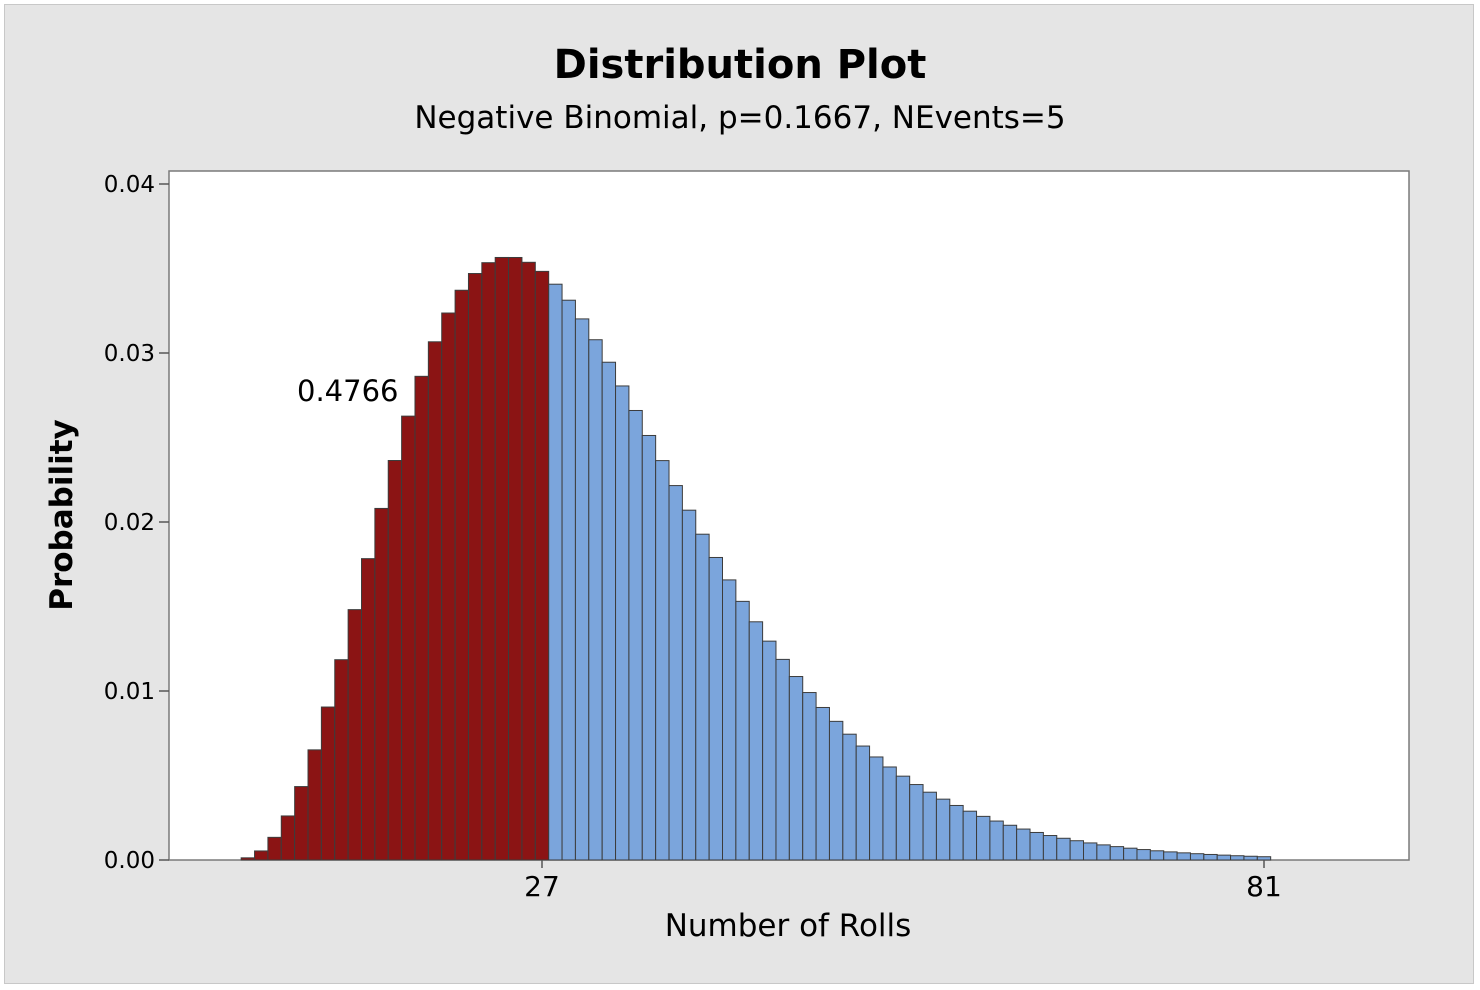 Image resolution: width=1480 pixels, height=990 pixels. I want to click on y-tick-label: 0.03, so click(129, 354).